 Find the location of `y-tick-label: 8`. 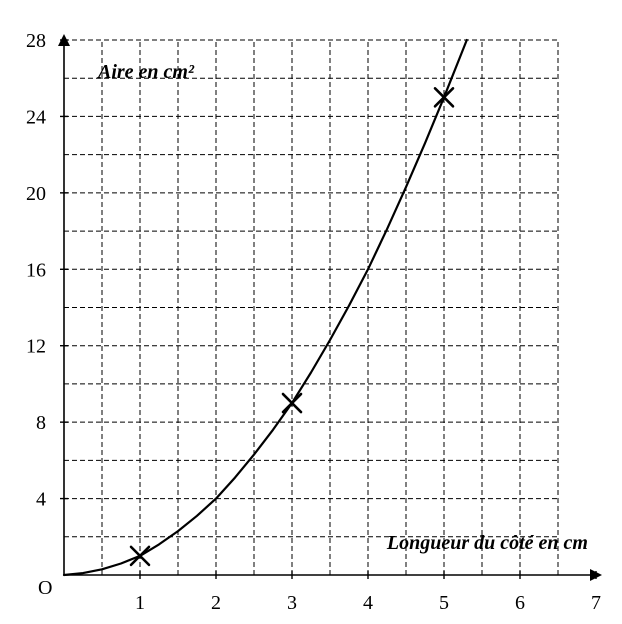

y-tick-label: 8 is located at coordinates (41, 423).